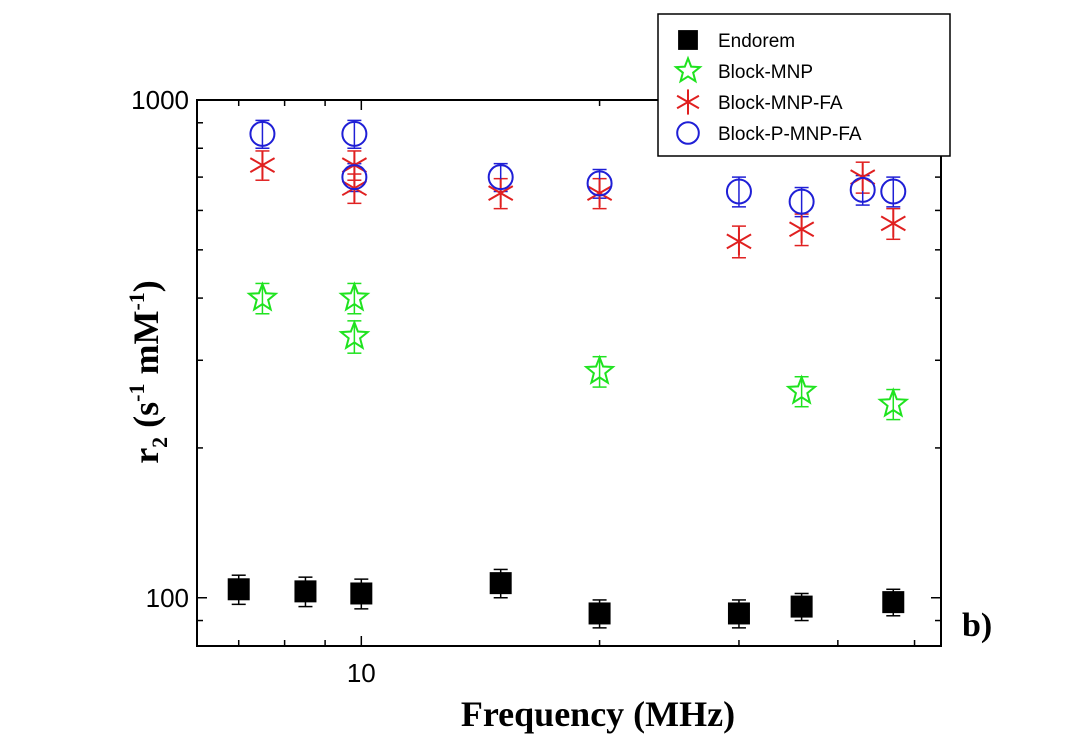 The height and width of the screenshot is (752, 1080). I want to click on legend-marker-block-mnp-fa, so click(688, 102).